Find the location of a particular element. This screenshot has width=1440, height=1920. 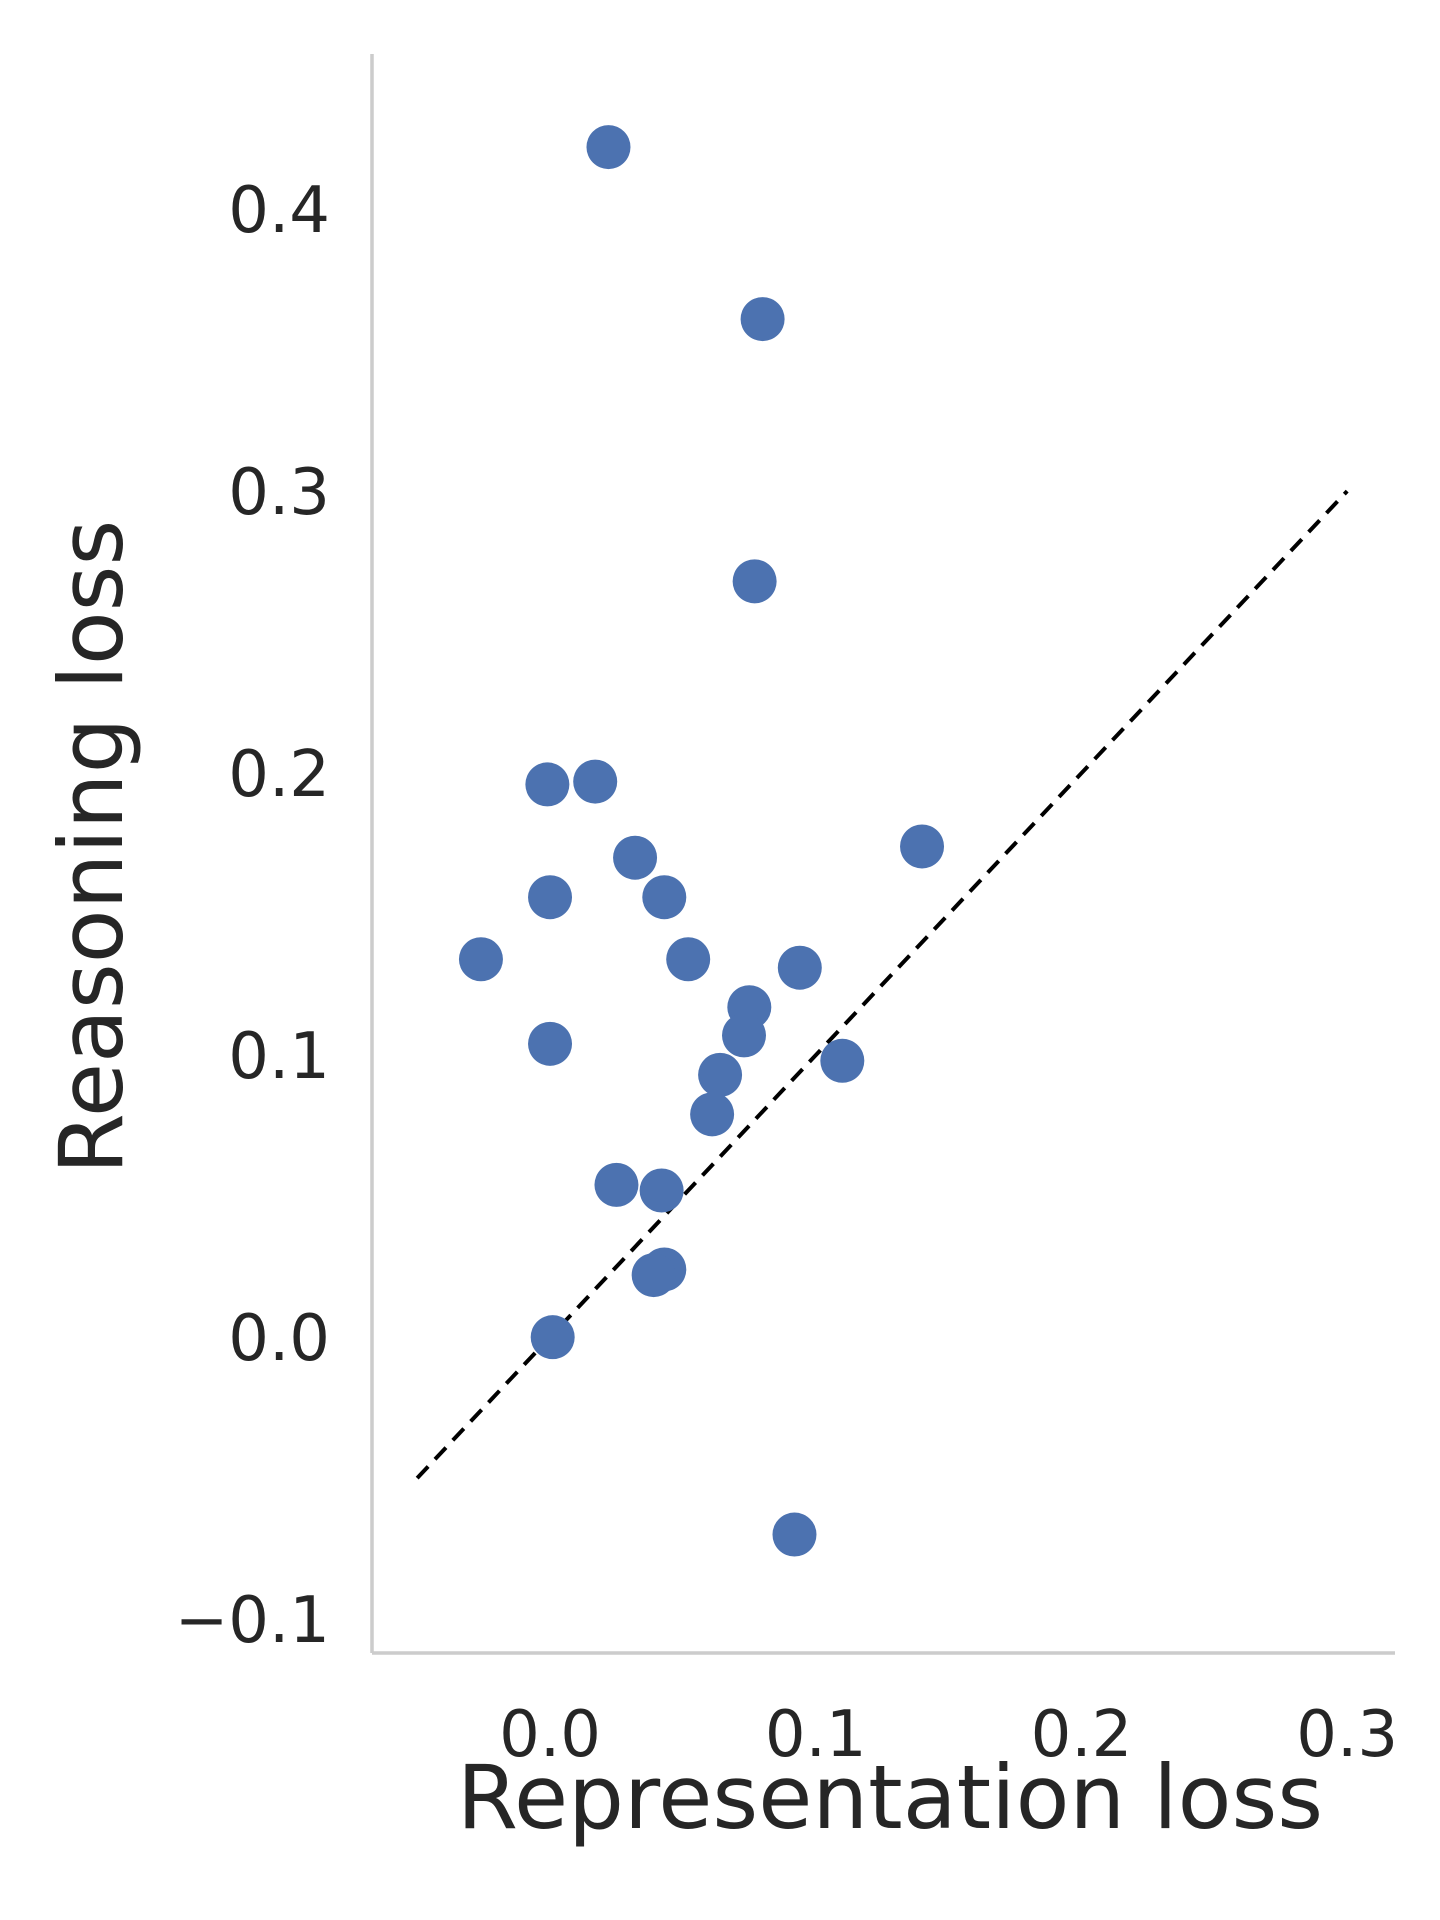

x-tick-label: 0.3 is located at coordinates (1347, 1735).